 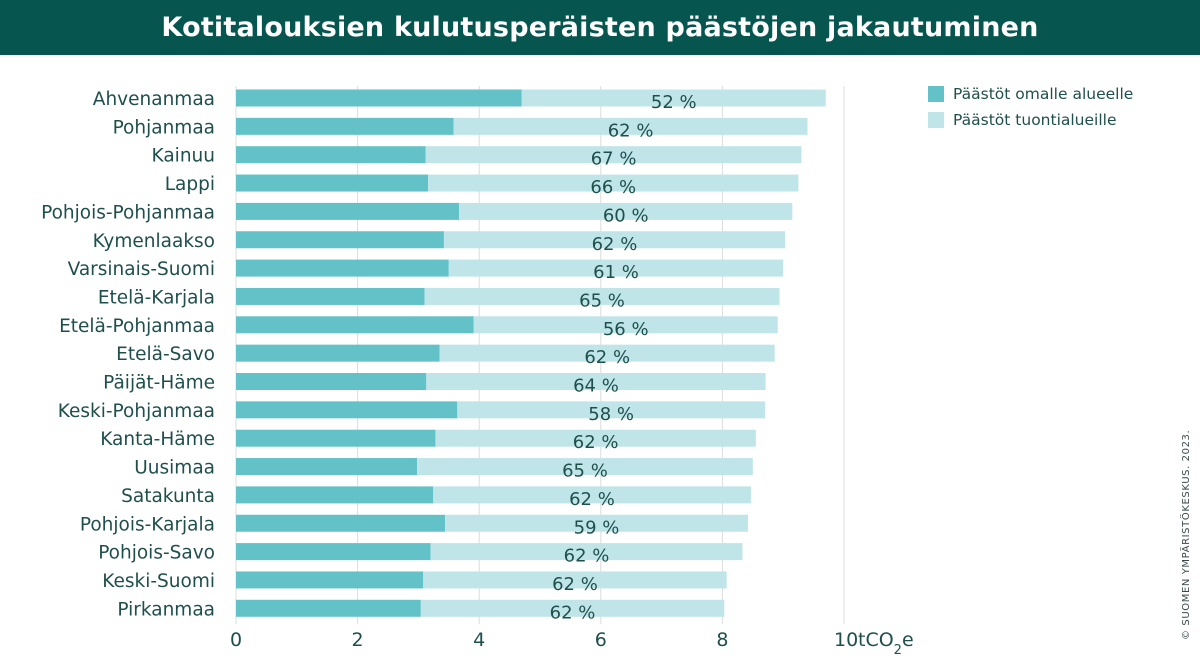 What do you see at coordinates (147, 524) in the screenshot?
I see `category-label: Pohjois-Karjala` at bounding box center [147, 524].